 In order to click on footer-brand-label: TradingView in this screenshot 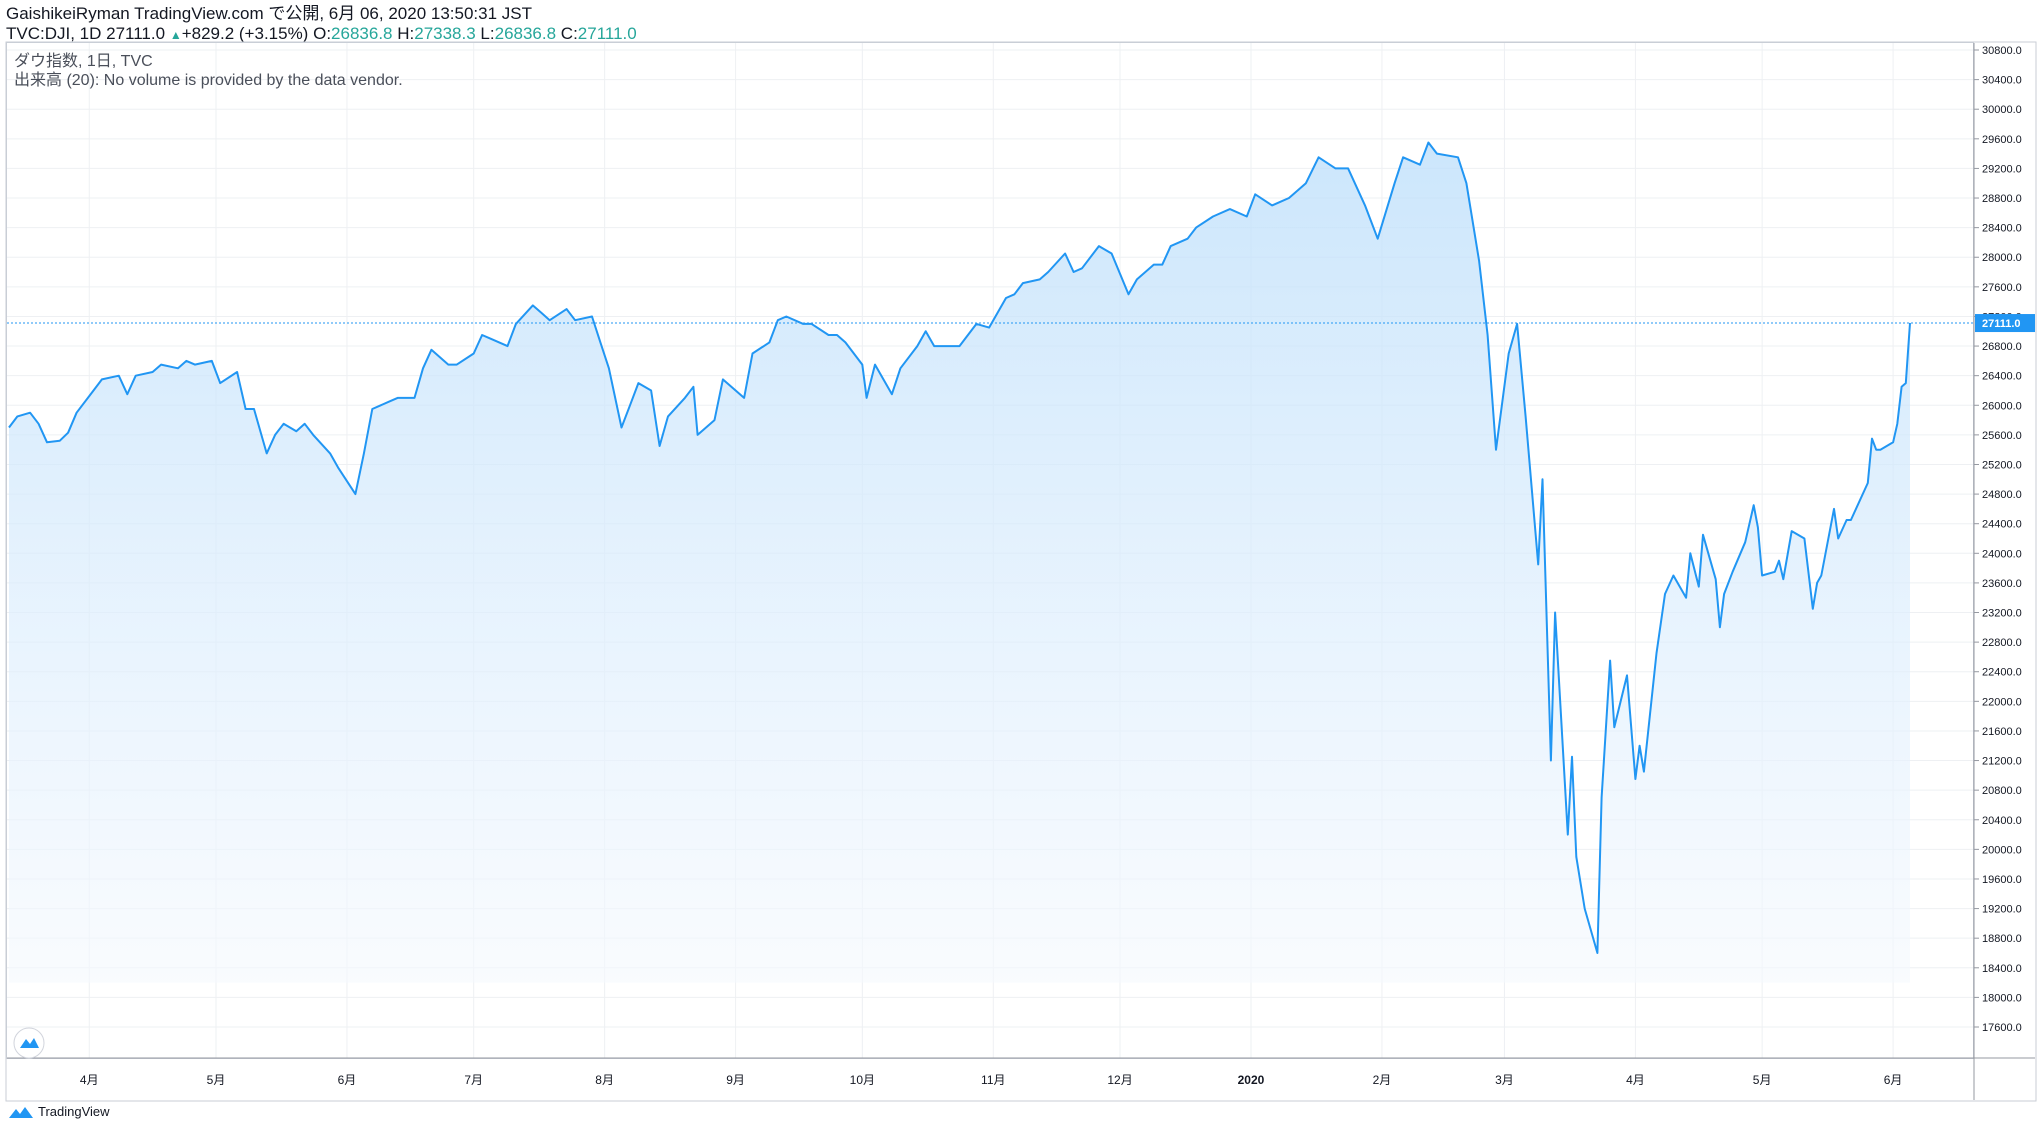, I will do `click(74, 1111)`.